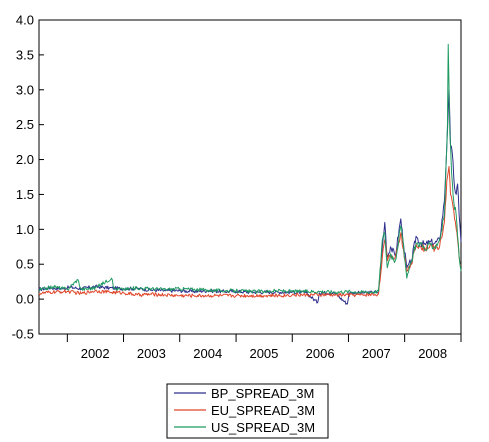 This screenshot has width=489, height=442. What do you see at coordinates (25, 124) in the screenshot?
I see `y-tick-label: 2.5` at bounding box center [25, 124].